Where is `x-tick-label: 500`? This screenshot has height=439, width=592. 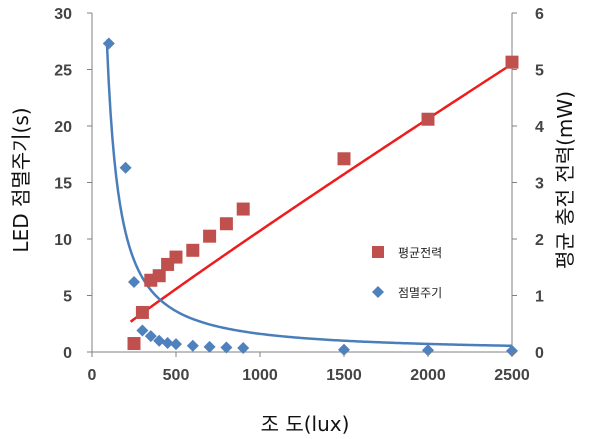 x-tick-label: 500 is located at coordinates (176, 375).